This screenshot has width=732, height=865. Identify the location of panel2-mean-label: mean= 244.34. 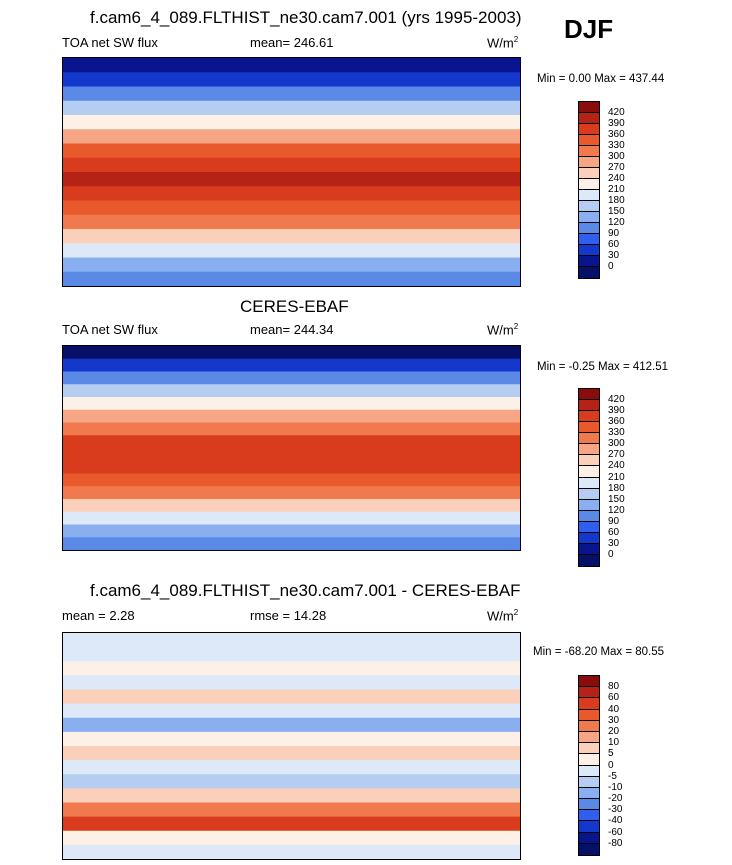
(292, 329).